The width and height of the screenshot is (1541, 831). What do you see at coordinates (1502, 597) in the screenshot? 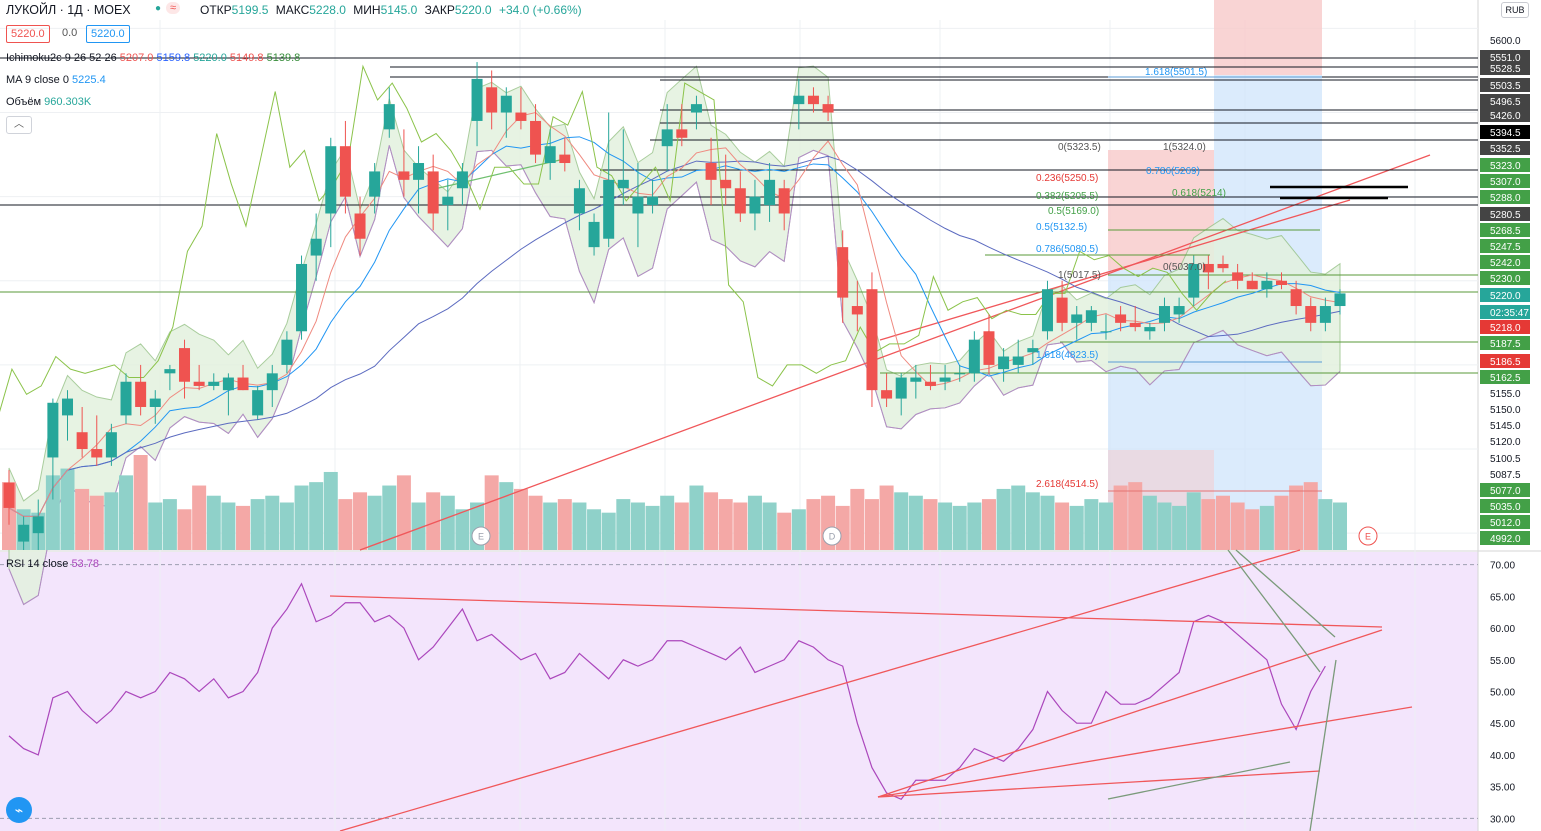
I see `rsi-axis-label: 65.00` at bounding box center [1502, 597].